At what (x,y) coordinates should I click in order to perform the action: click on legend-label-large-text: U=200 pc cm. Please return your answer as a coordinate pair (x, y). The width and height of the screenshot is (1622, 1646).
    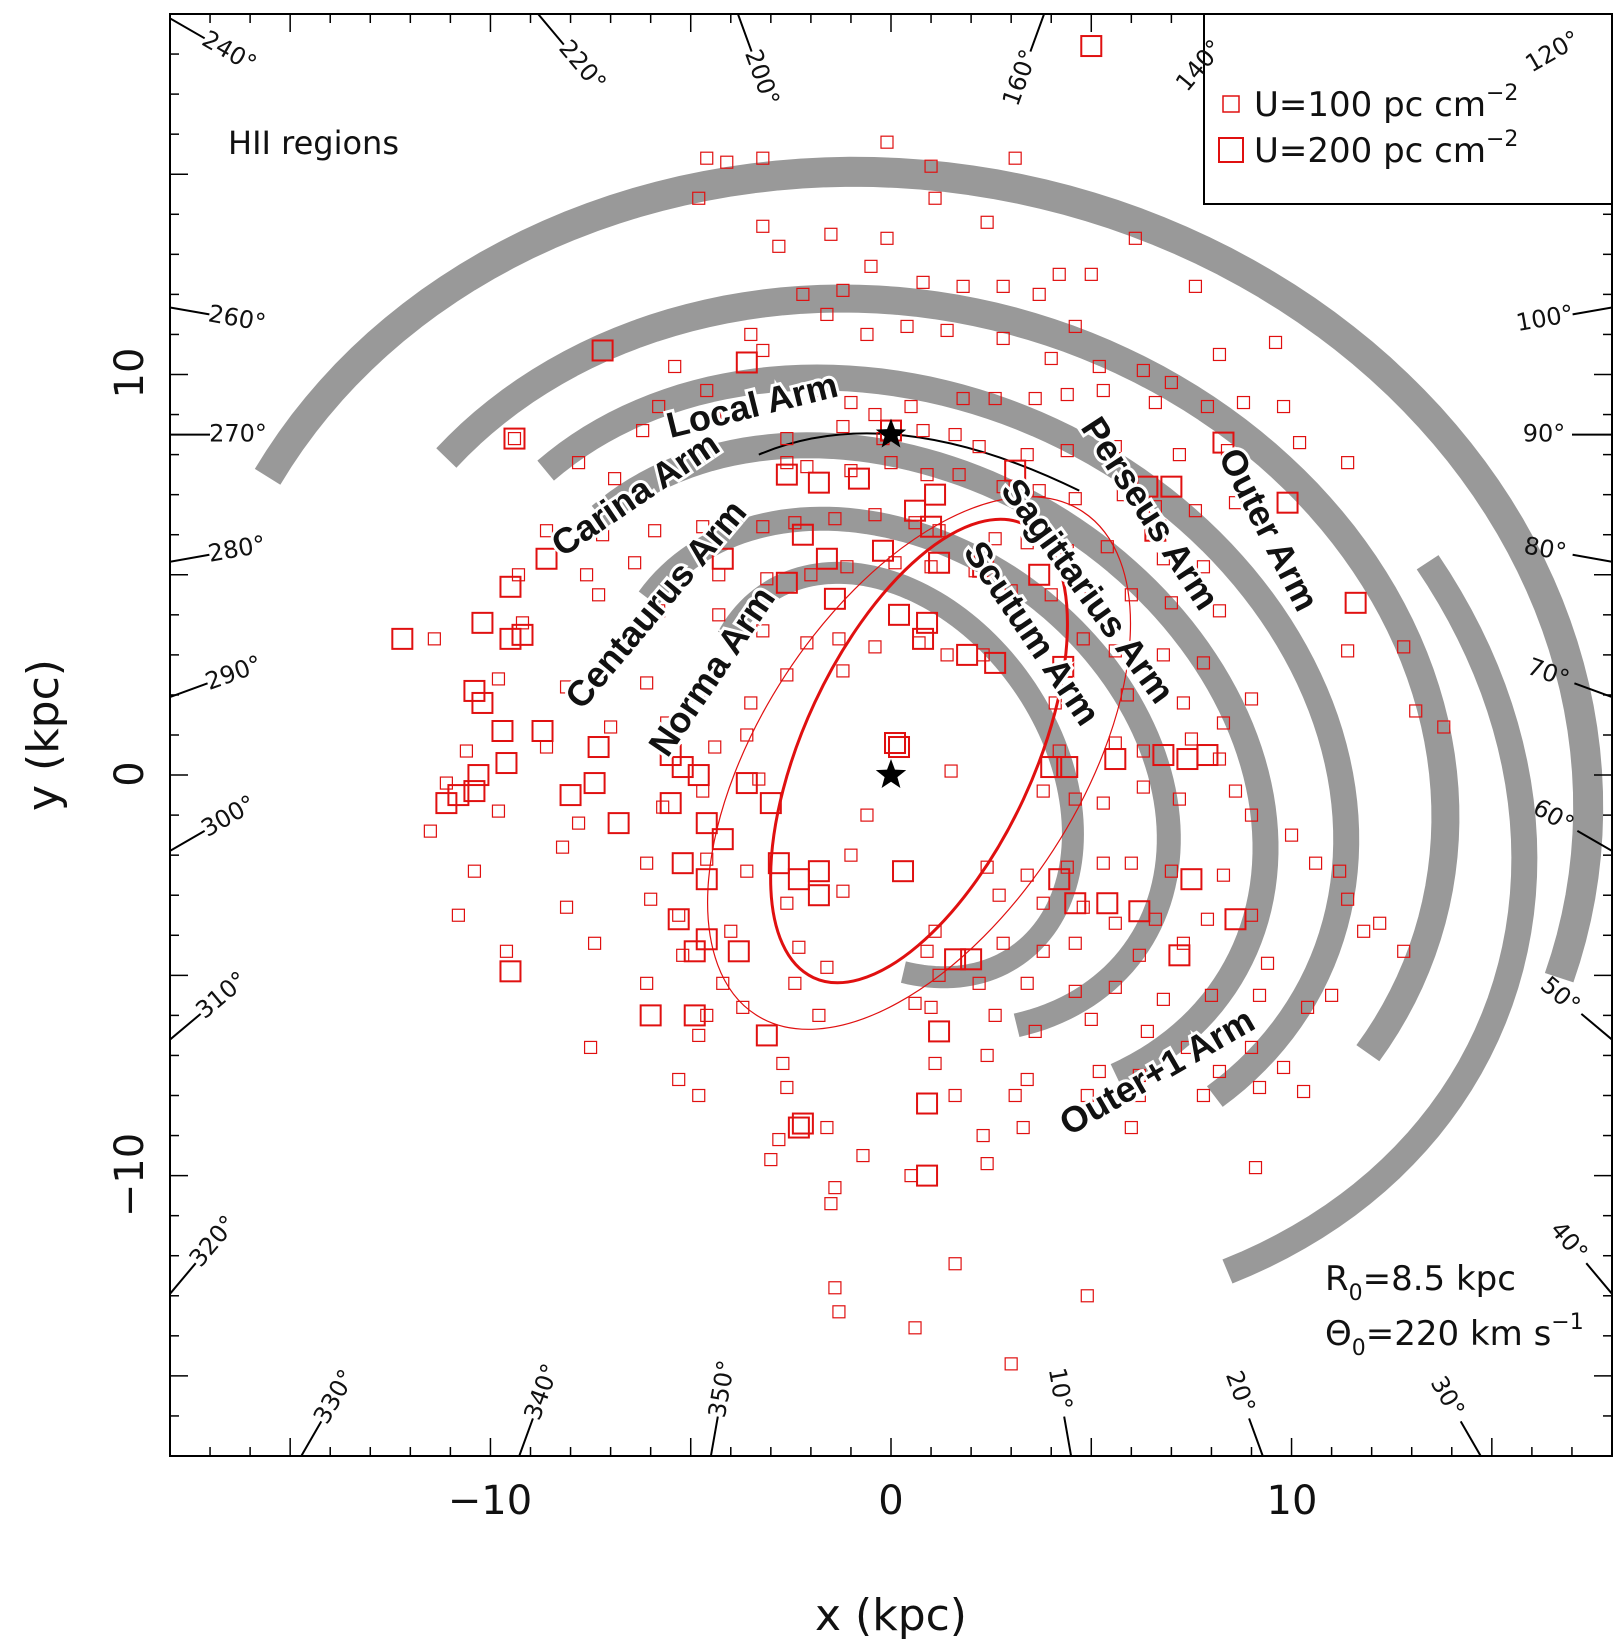
    Looking at the image, I should click on (1370, 151).